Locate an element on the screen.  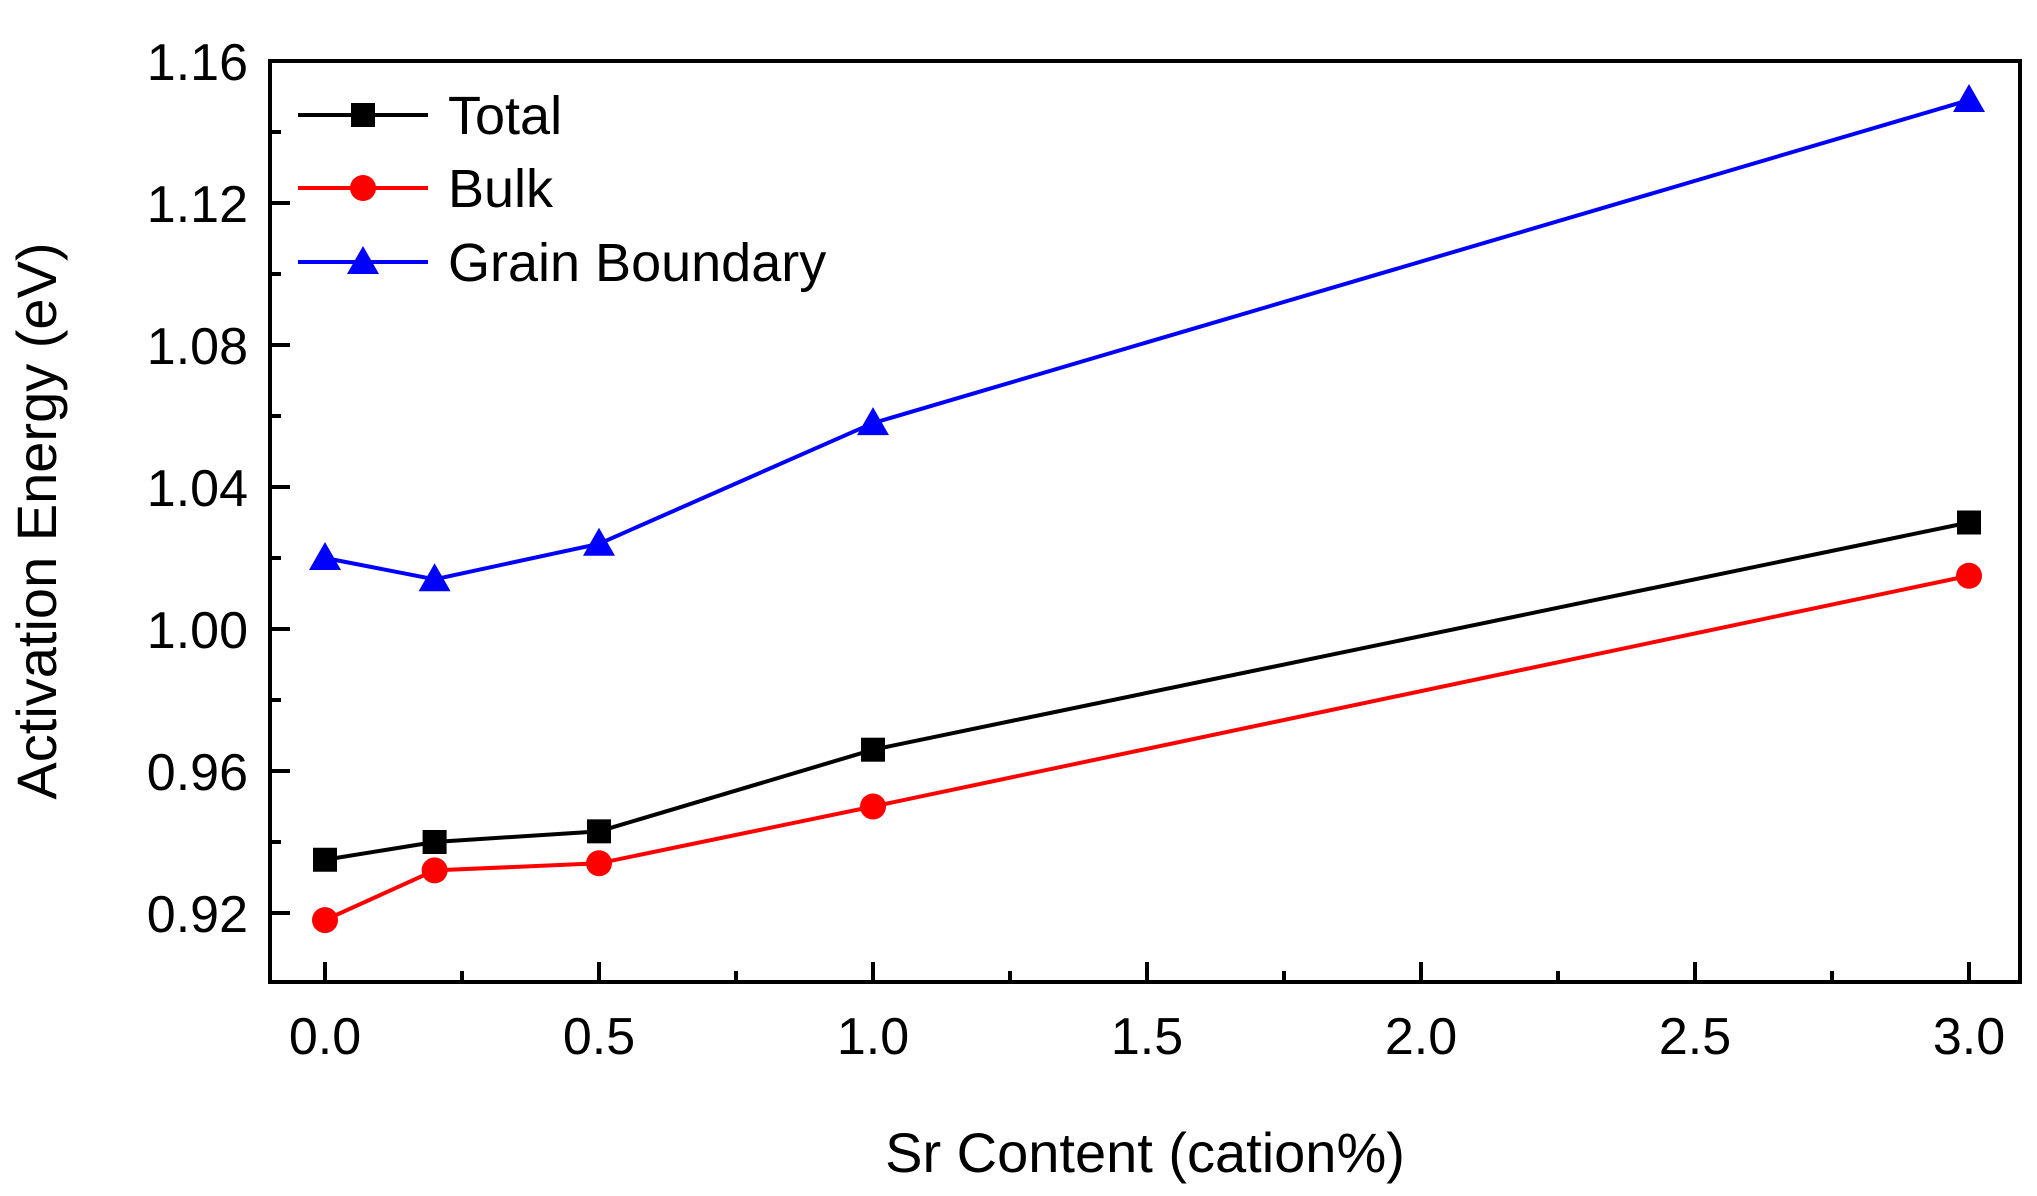
y-axis-ticks: 0.92 0.96 1.00 1.04 1.08 1.12 1.16 is located at coordinates (218, 489).